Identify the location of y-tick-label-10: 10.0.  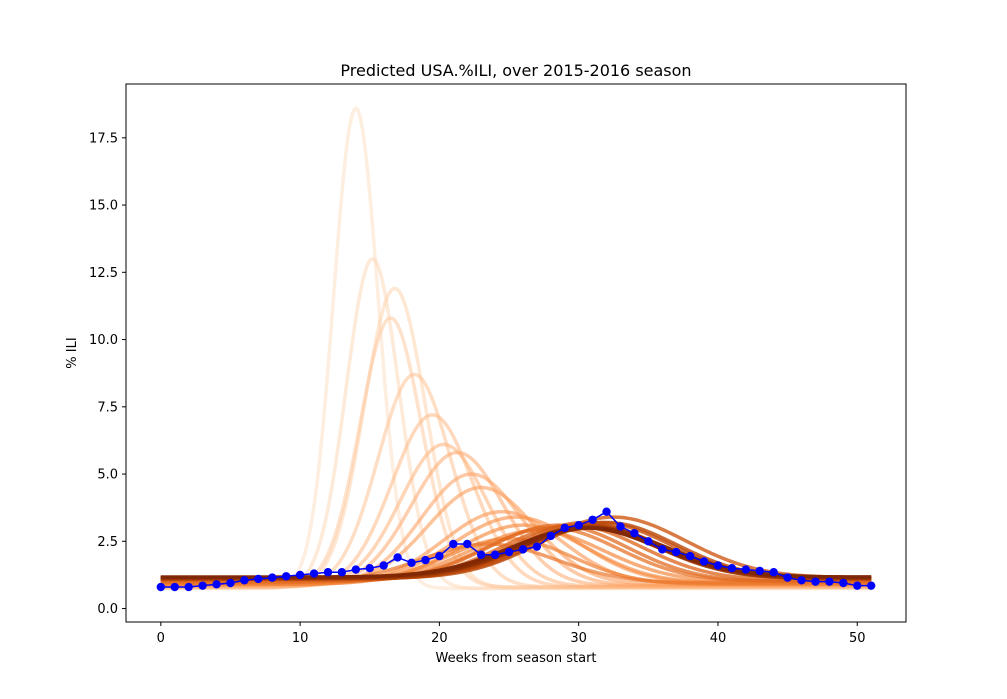
(103, 340).